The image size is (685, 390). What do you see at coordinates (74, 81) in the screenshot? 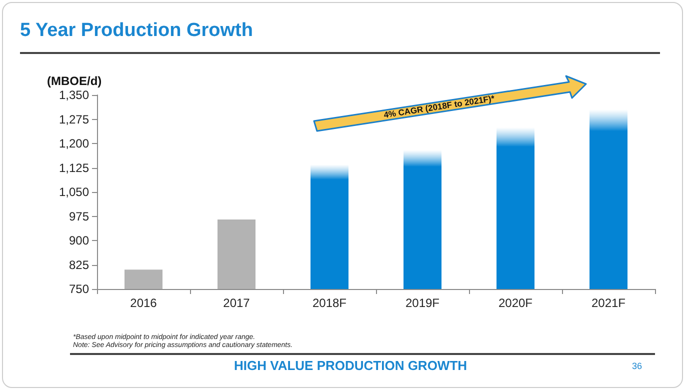
I see `y-axis-title: (MBOE/d)` at bounding box center [74, 81].